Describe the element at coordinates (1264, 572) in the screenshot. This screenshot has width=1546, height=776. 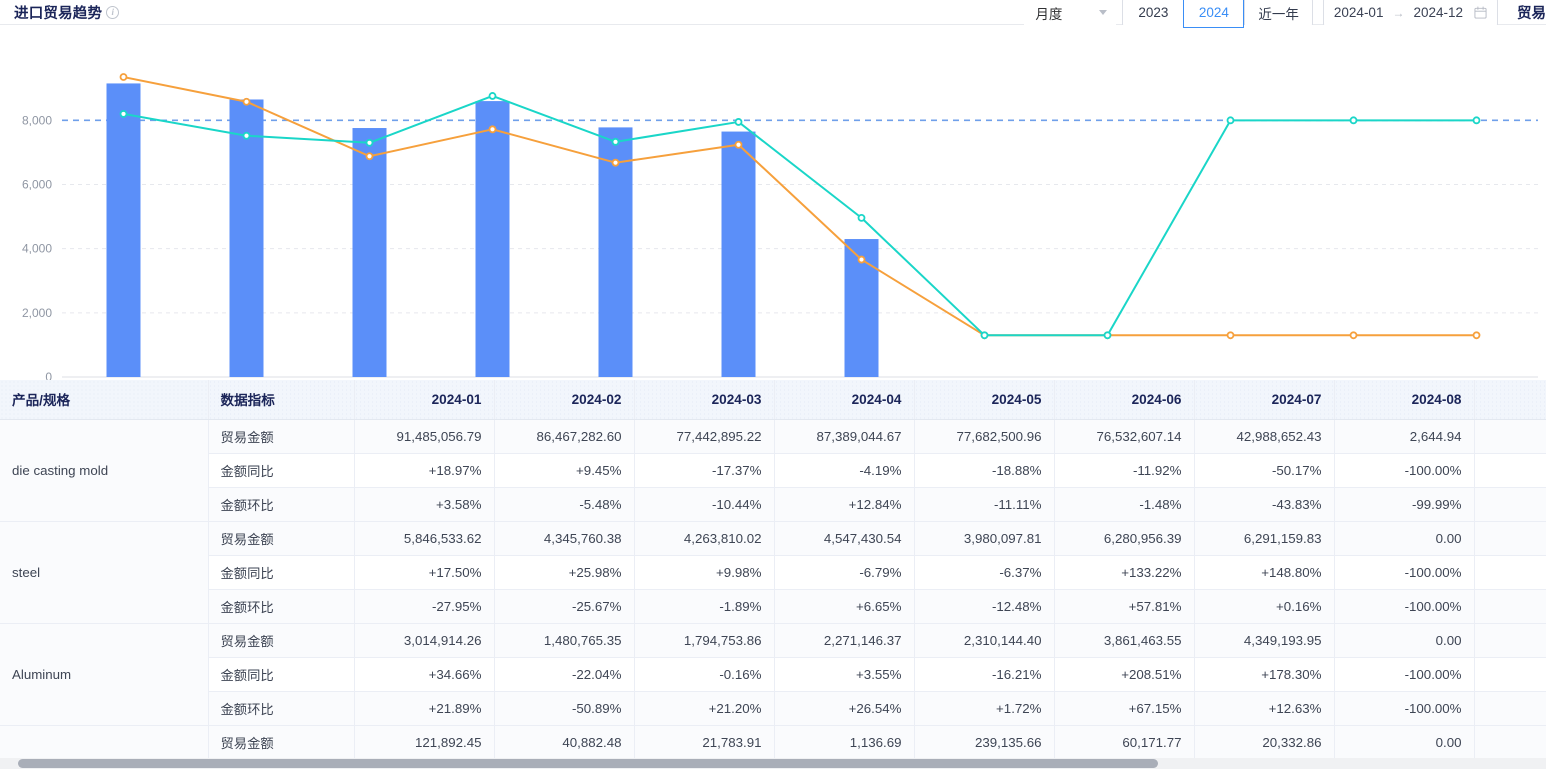
I see `table-cell-value: +148.80%` at that location.